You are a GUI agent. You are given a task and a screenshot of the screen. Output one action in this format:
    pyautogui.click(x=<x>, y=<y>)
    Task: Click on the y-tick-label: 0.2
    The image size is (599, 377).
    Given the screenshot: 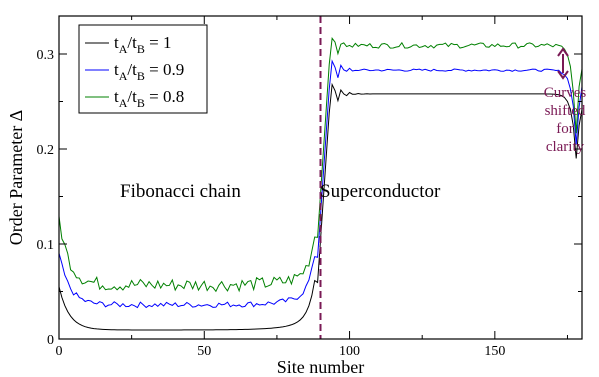 What is the action you would take?
    pyautogui.click(x=46, y=150)
    